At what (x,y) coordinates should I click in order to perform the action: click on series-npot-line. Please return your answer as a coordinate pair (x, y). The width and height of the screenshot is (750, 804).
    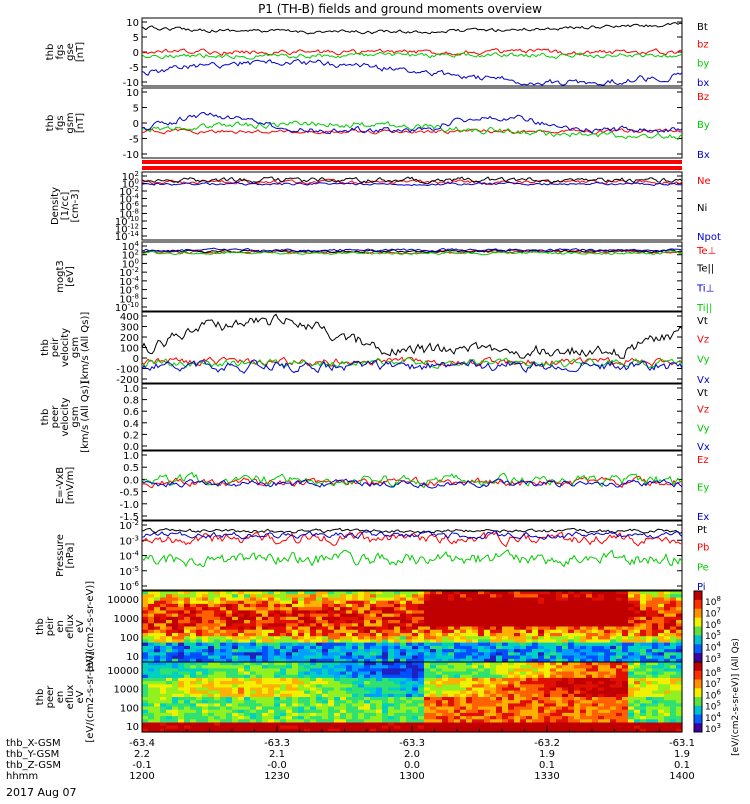
    Looking at the image, I should click on (412, 184).